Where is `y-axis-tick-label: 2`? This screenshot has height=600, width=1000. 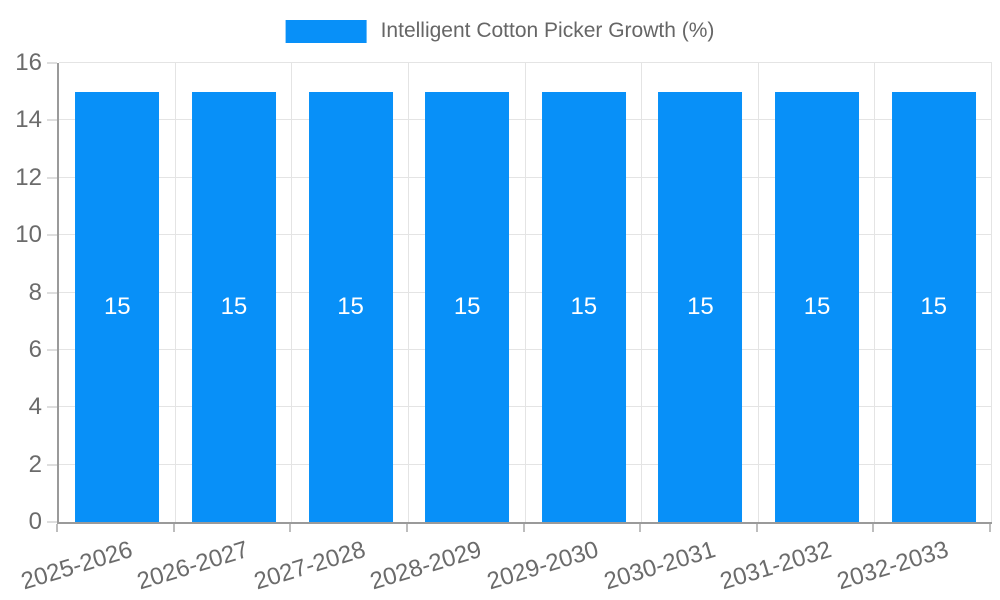
y-axis-tick-label: 2 is located at coordinates (35, 464).